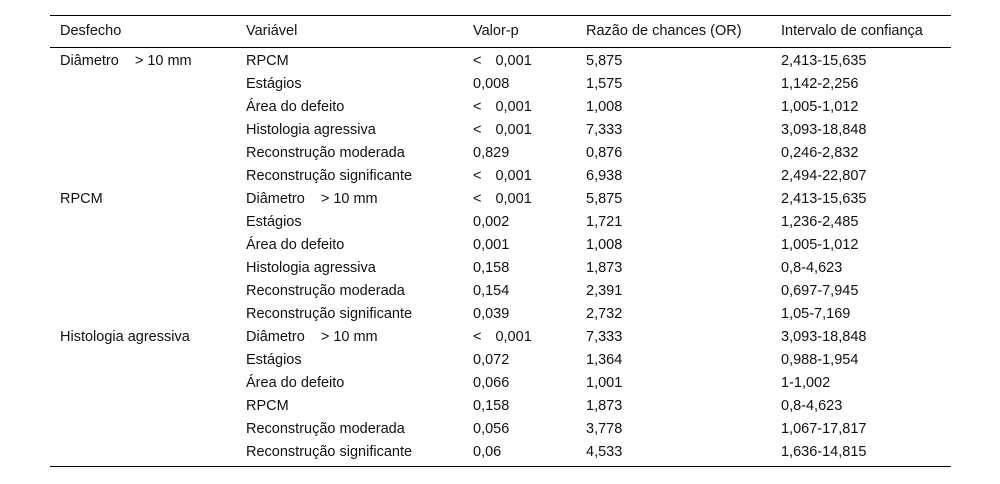  I want to click on cell-valor-p: 0,056, so click(529, 429).